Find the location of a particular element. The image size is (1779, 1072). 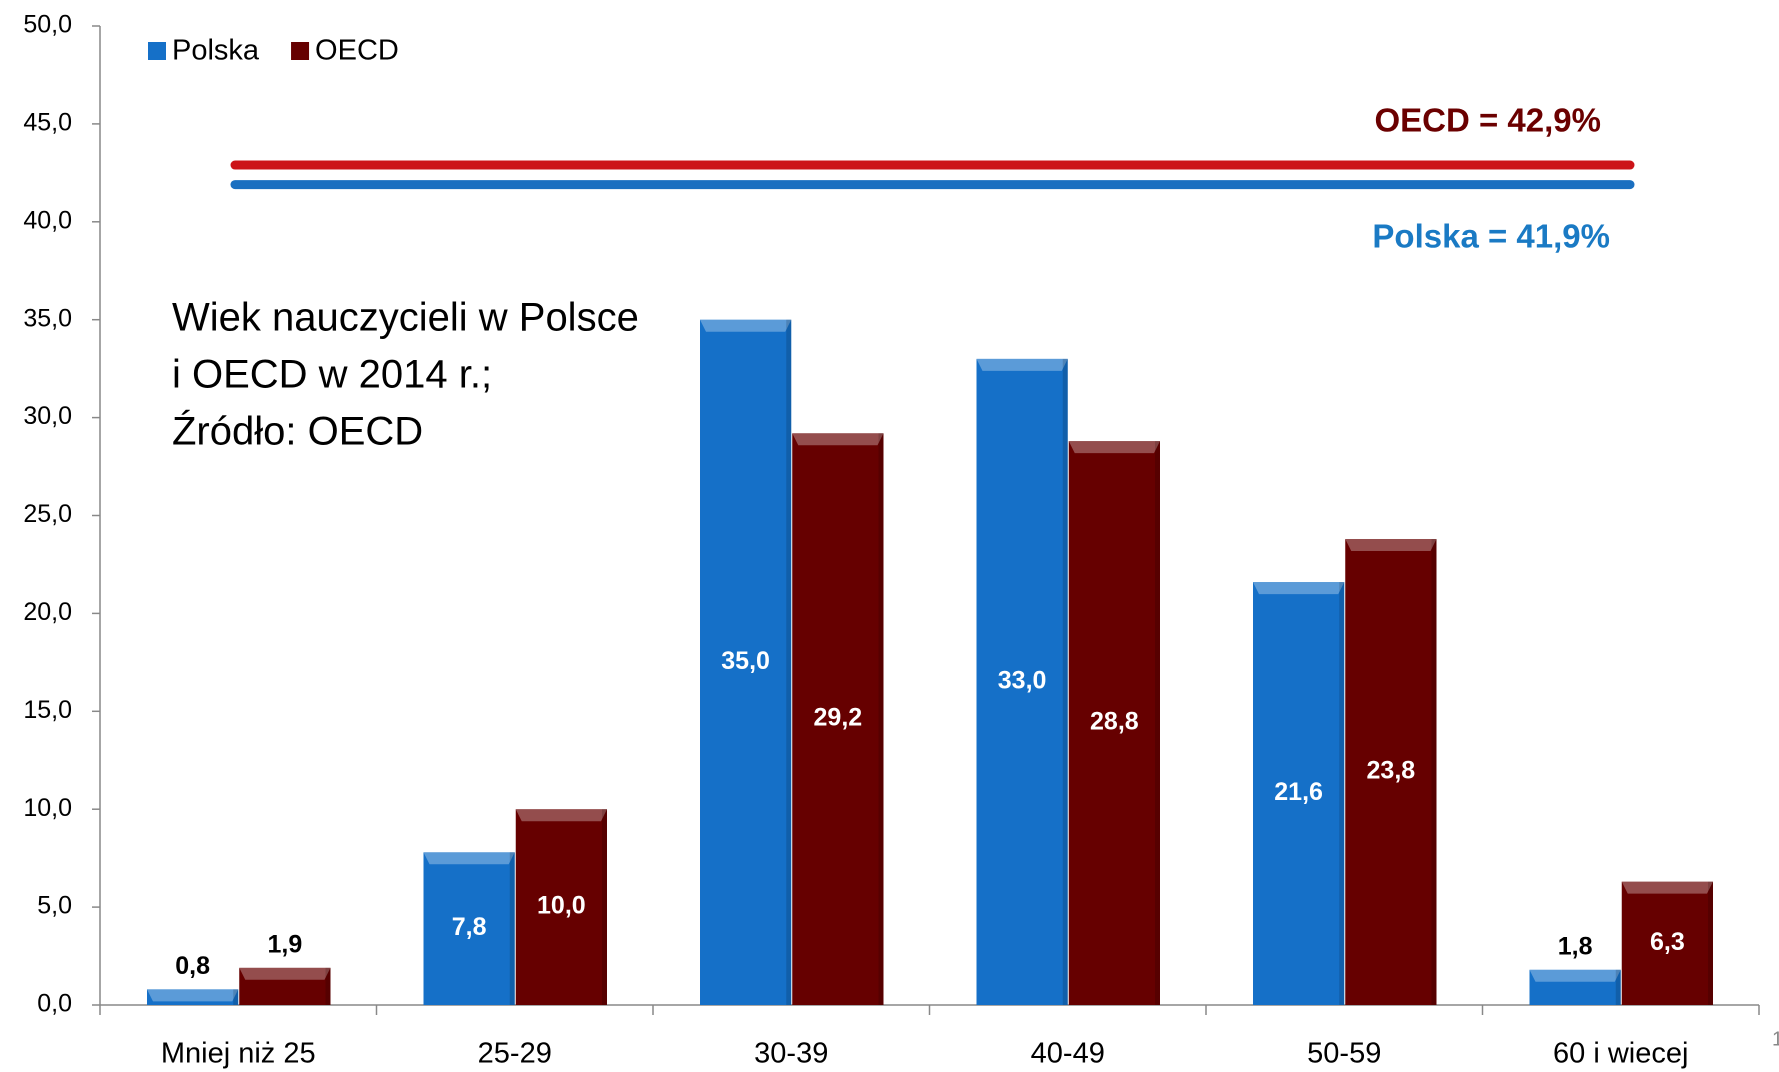

value-label: 10,0 is located at coordinates (561, 906).